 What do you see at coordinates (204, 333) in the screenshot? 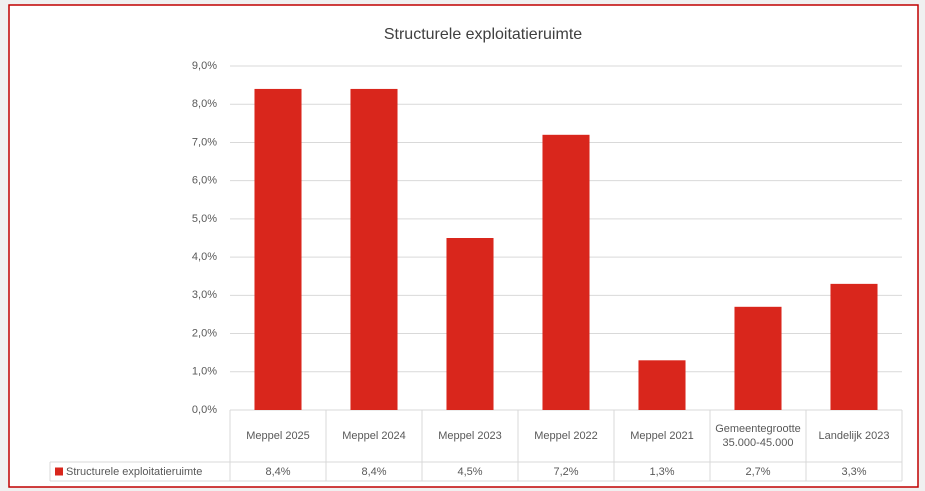
I see `y-tick-label: 2,0%` at bounding box center [204, 333].